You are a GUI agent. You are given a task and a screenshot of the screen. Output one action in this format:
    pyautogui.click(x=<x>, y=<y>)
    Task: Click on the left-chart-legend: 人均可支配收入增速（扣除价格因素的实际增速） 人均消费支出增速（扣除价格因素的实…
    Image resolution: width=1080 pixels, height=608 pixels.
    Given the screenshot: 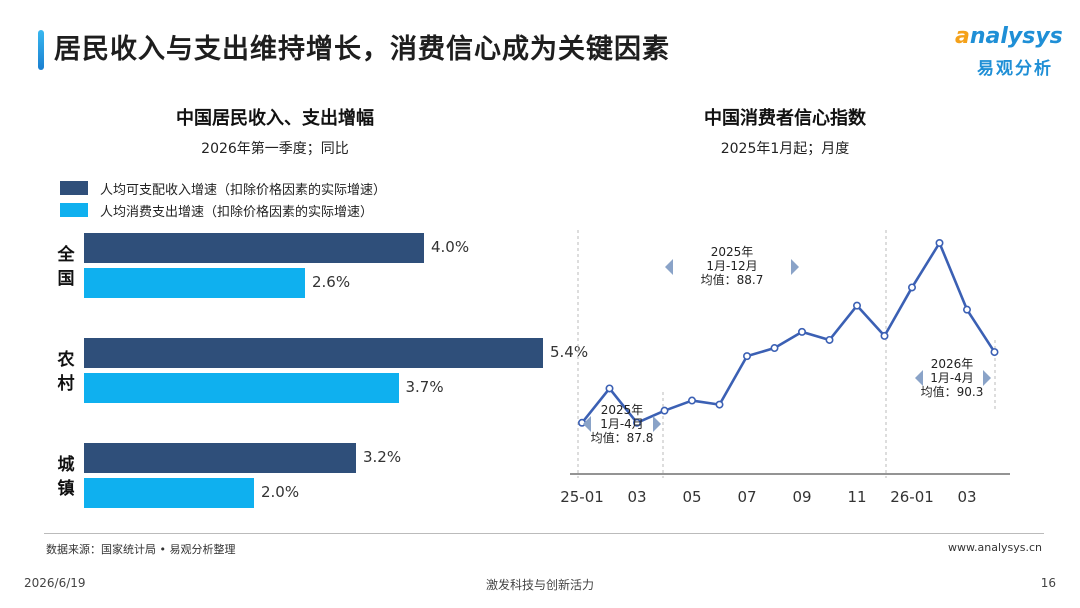 What is the action you would take?
    pyautogui.click(x=223, y=199)
    